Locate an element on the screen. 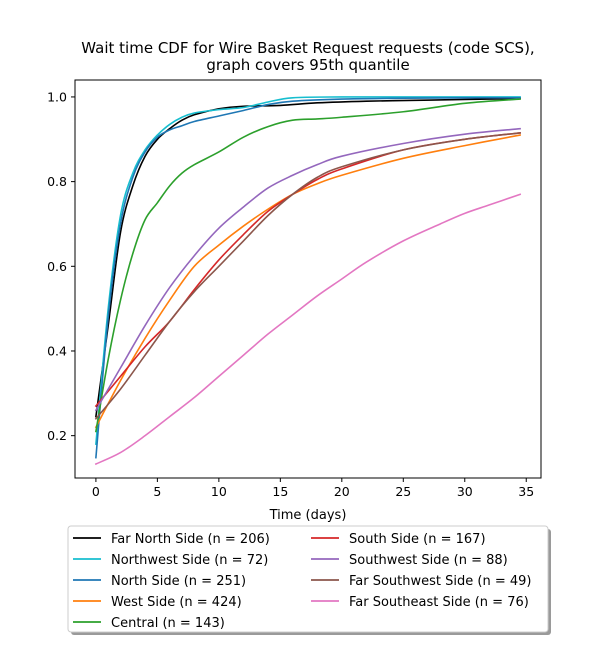  legend-box is located at coordinates (308, 579).